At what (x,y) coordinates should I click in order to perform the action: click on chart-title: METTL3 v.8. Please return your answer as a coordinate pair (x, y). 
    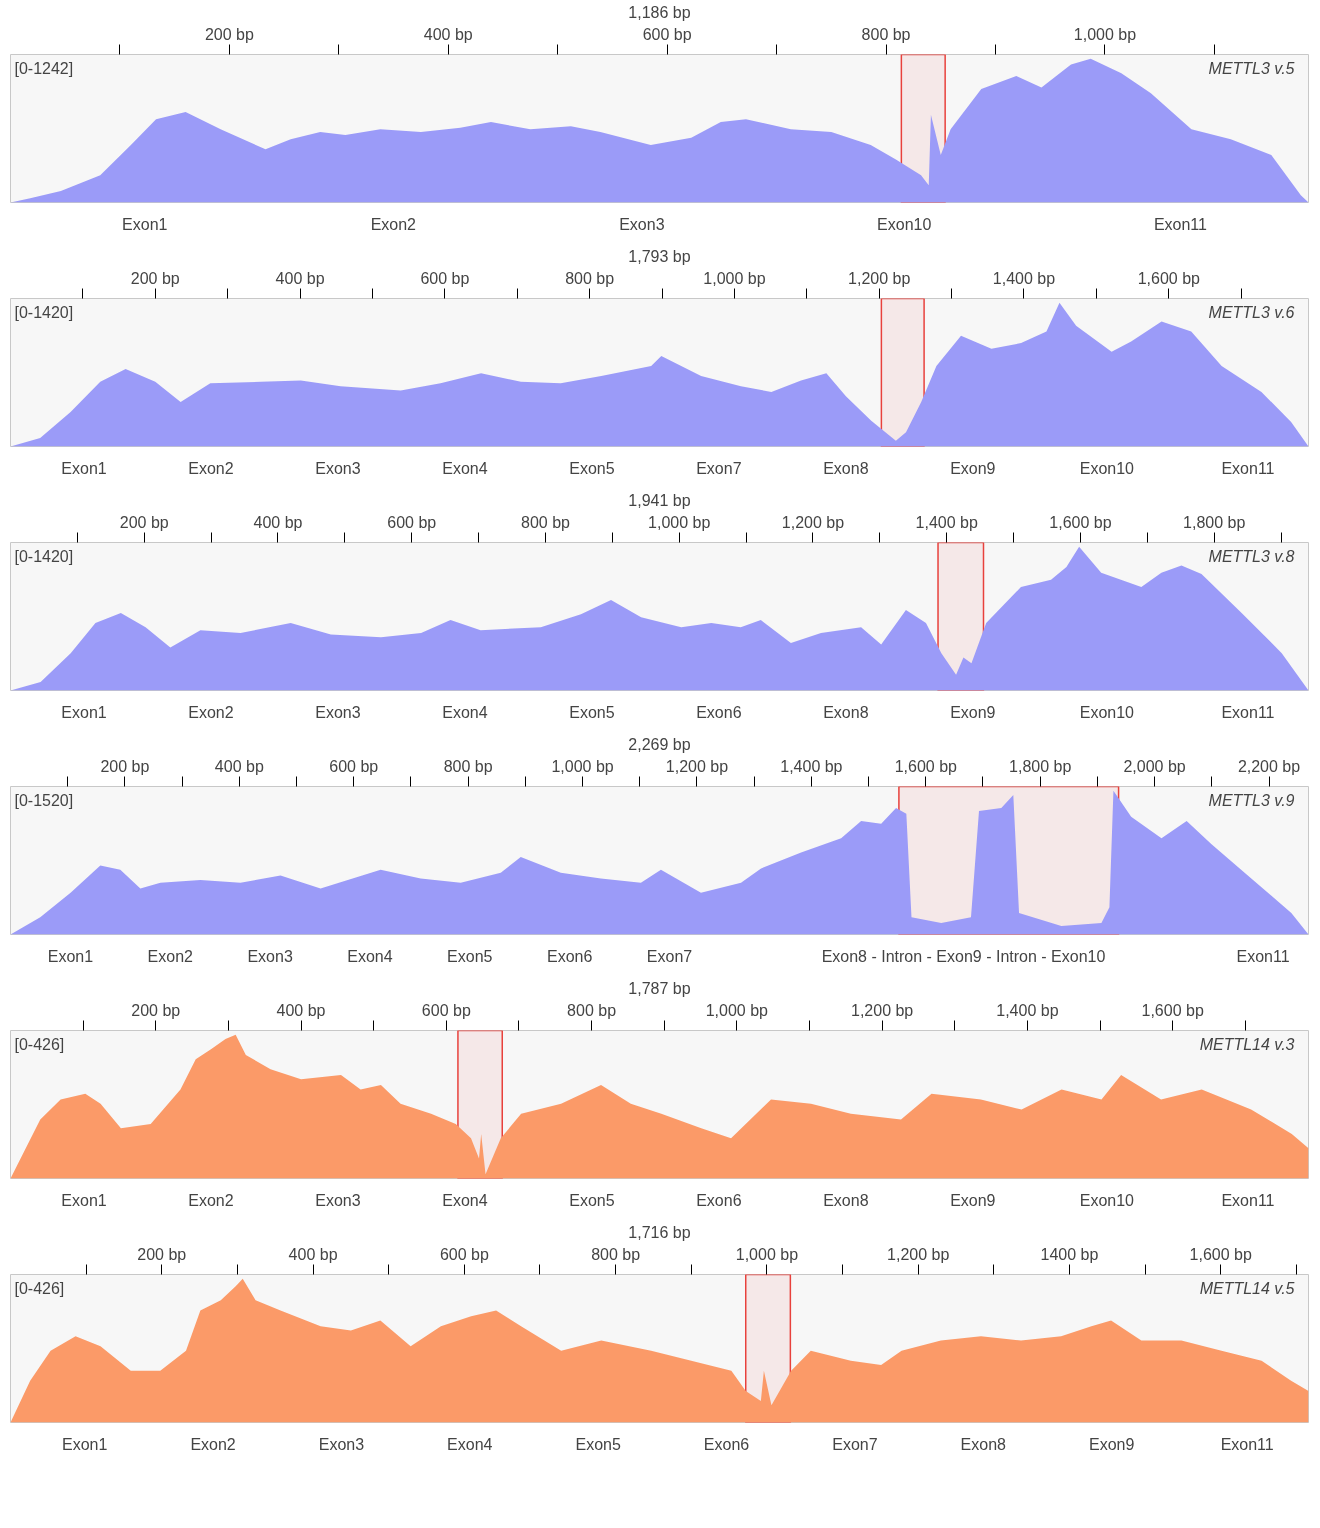
    Looking at the image, I should click on (1251, 556).